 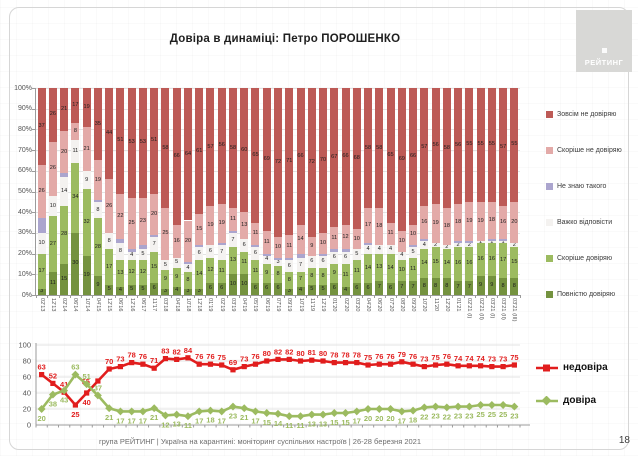 What do you see at coordinates (311, 305) in the screenshot?
I see `x-tick-label: 11'19` at bounding box center [311, 305].